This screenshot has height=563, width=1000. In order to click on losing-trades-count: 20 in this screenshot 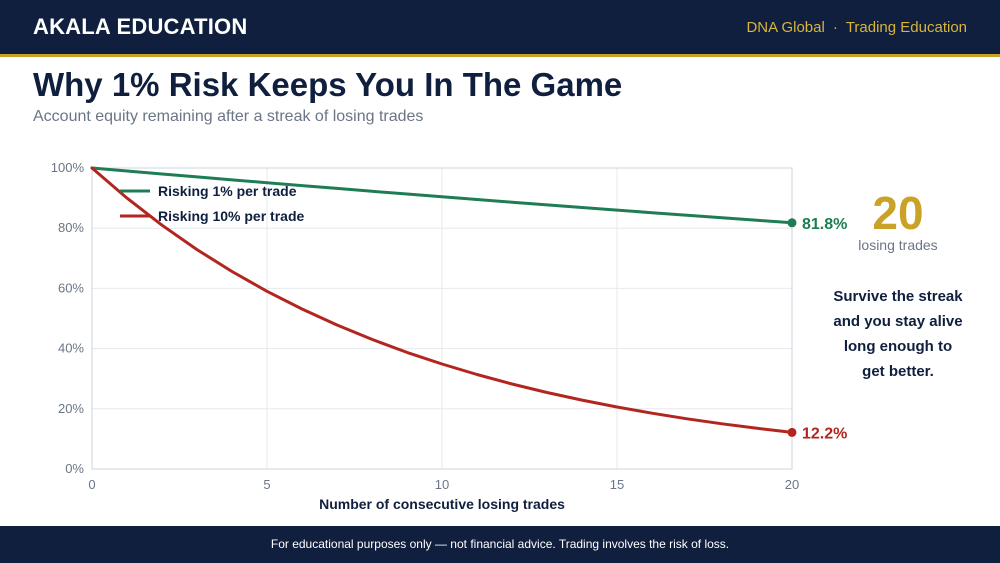, I will do `click(898, 213)`.